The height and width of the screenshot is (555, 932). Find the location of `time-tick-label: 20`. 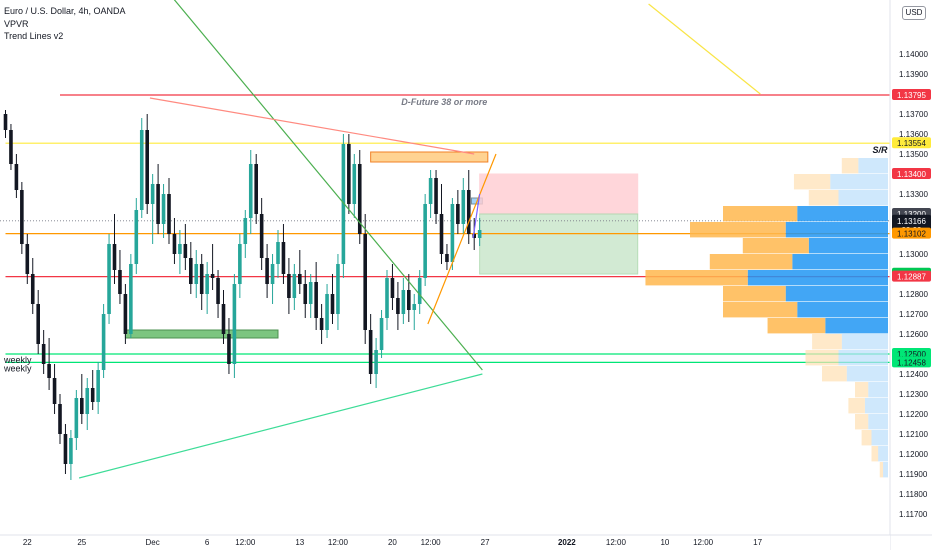

time-tick-label: 20 is located at coordinates (392, 542).